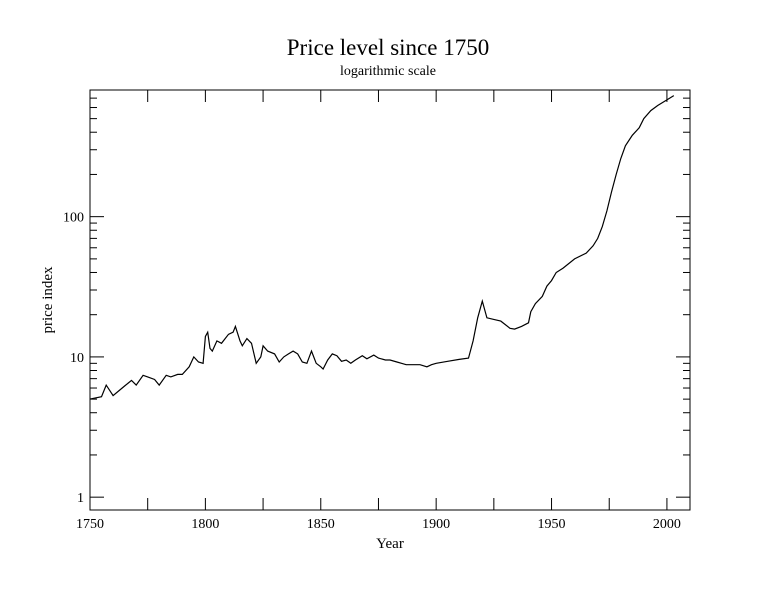 This screenshot has width=776, height=600. What do you see at coordinates (90, 524) in the screenshot?
I see `x-tick-label: 1750` at bounding box center [90, 524].